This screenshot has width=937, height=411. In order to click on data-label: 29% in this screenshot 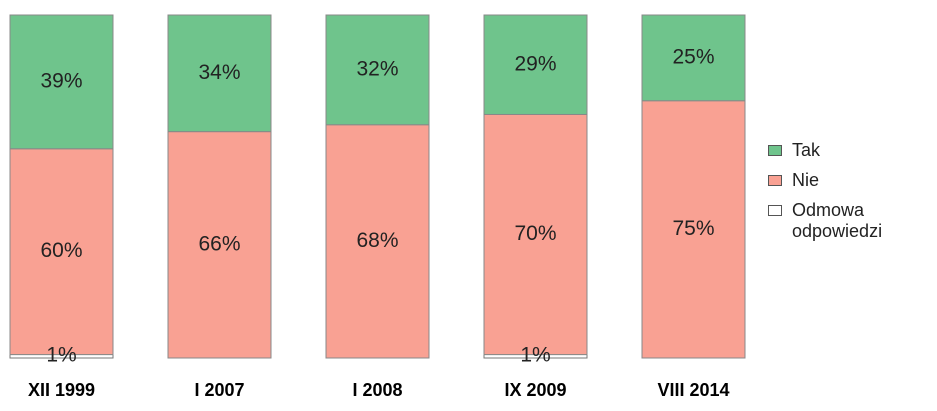, I will do `click(535, 63)`.